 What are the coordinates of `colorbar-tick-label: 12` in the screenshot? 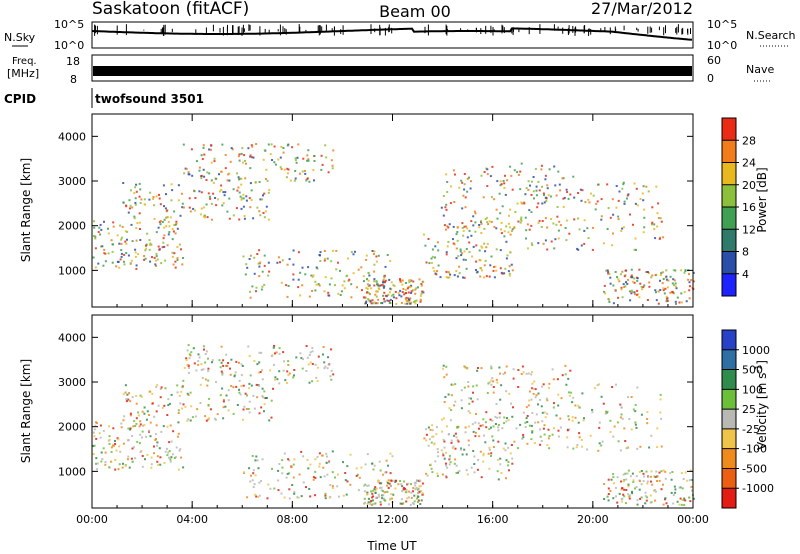 It's located at (749, 229).